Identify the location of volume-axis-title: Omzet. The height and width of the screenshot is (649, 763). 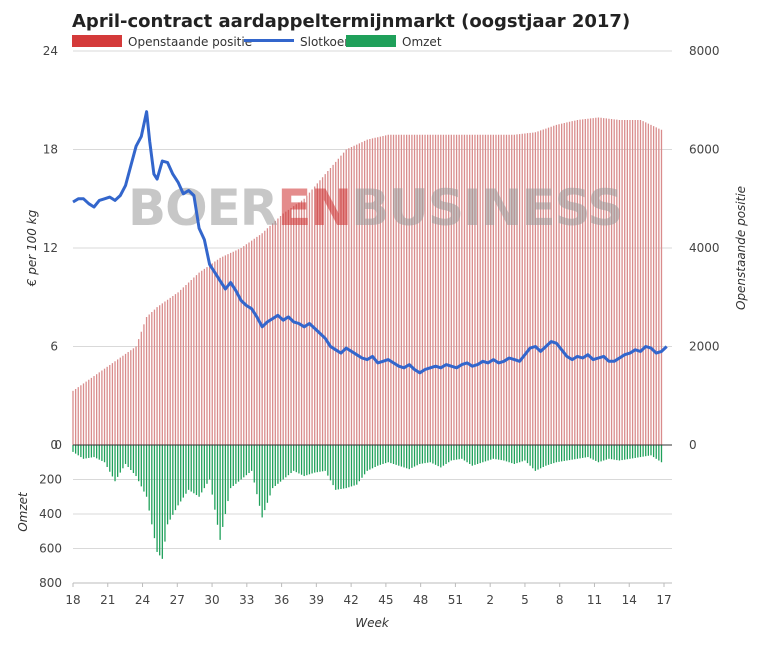
(23, 511).